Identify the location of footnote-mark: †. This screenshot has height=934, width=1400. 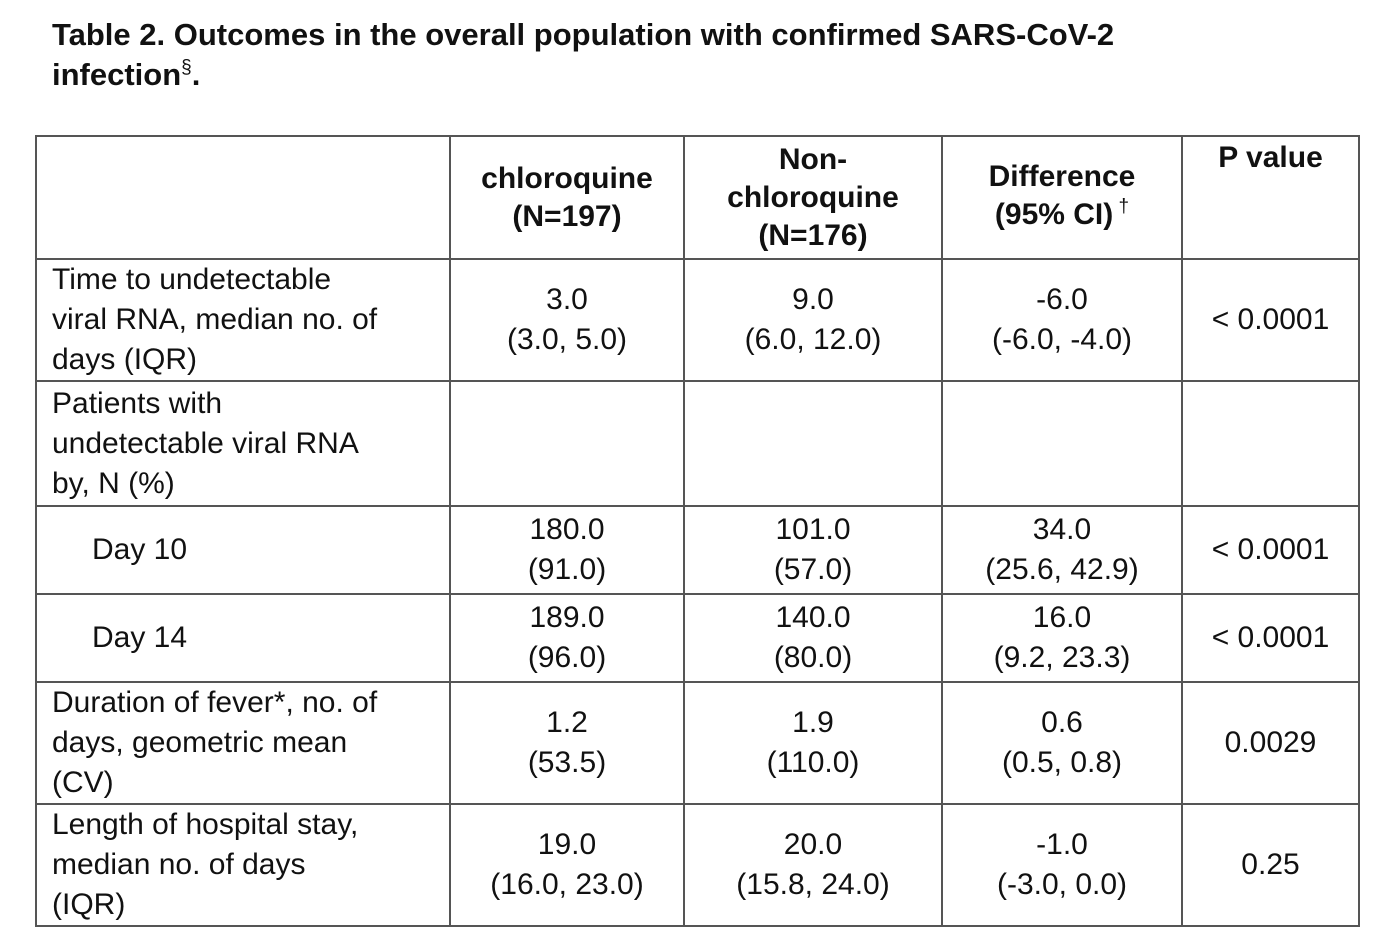
(1121, 206).